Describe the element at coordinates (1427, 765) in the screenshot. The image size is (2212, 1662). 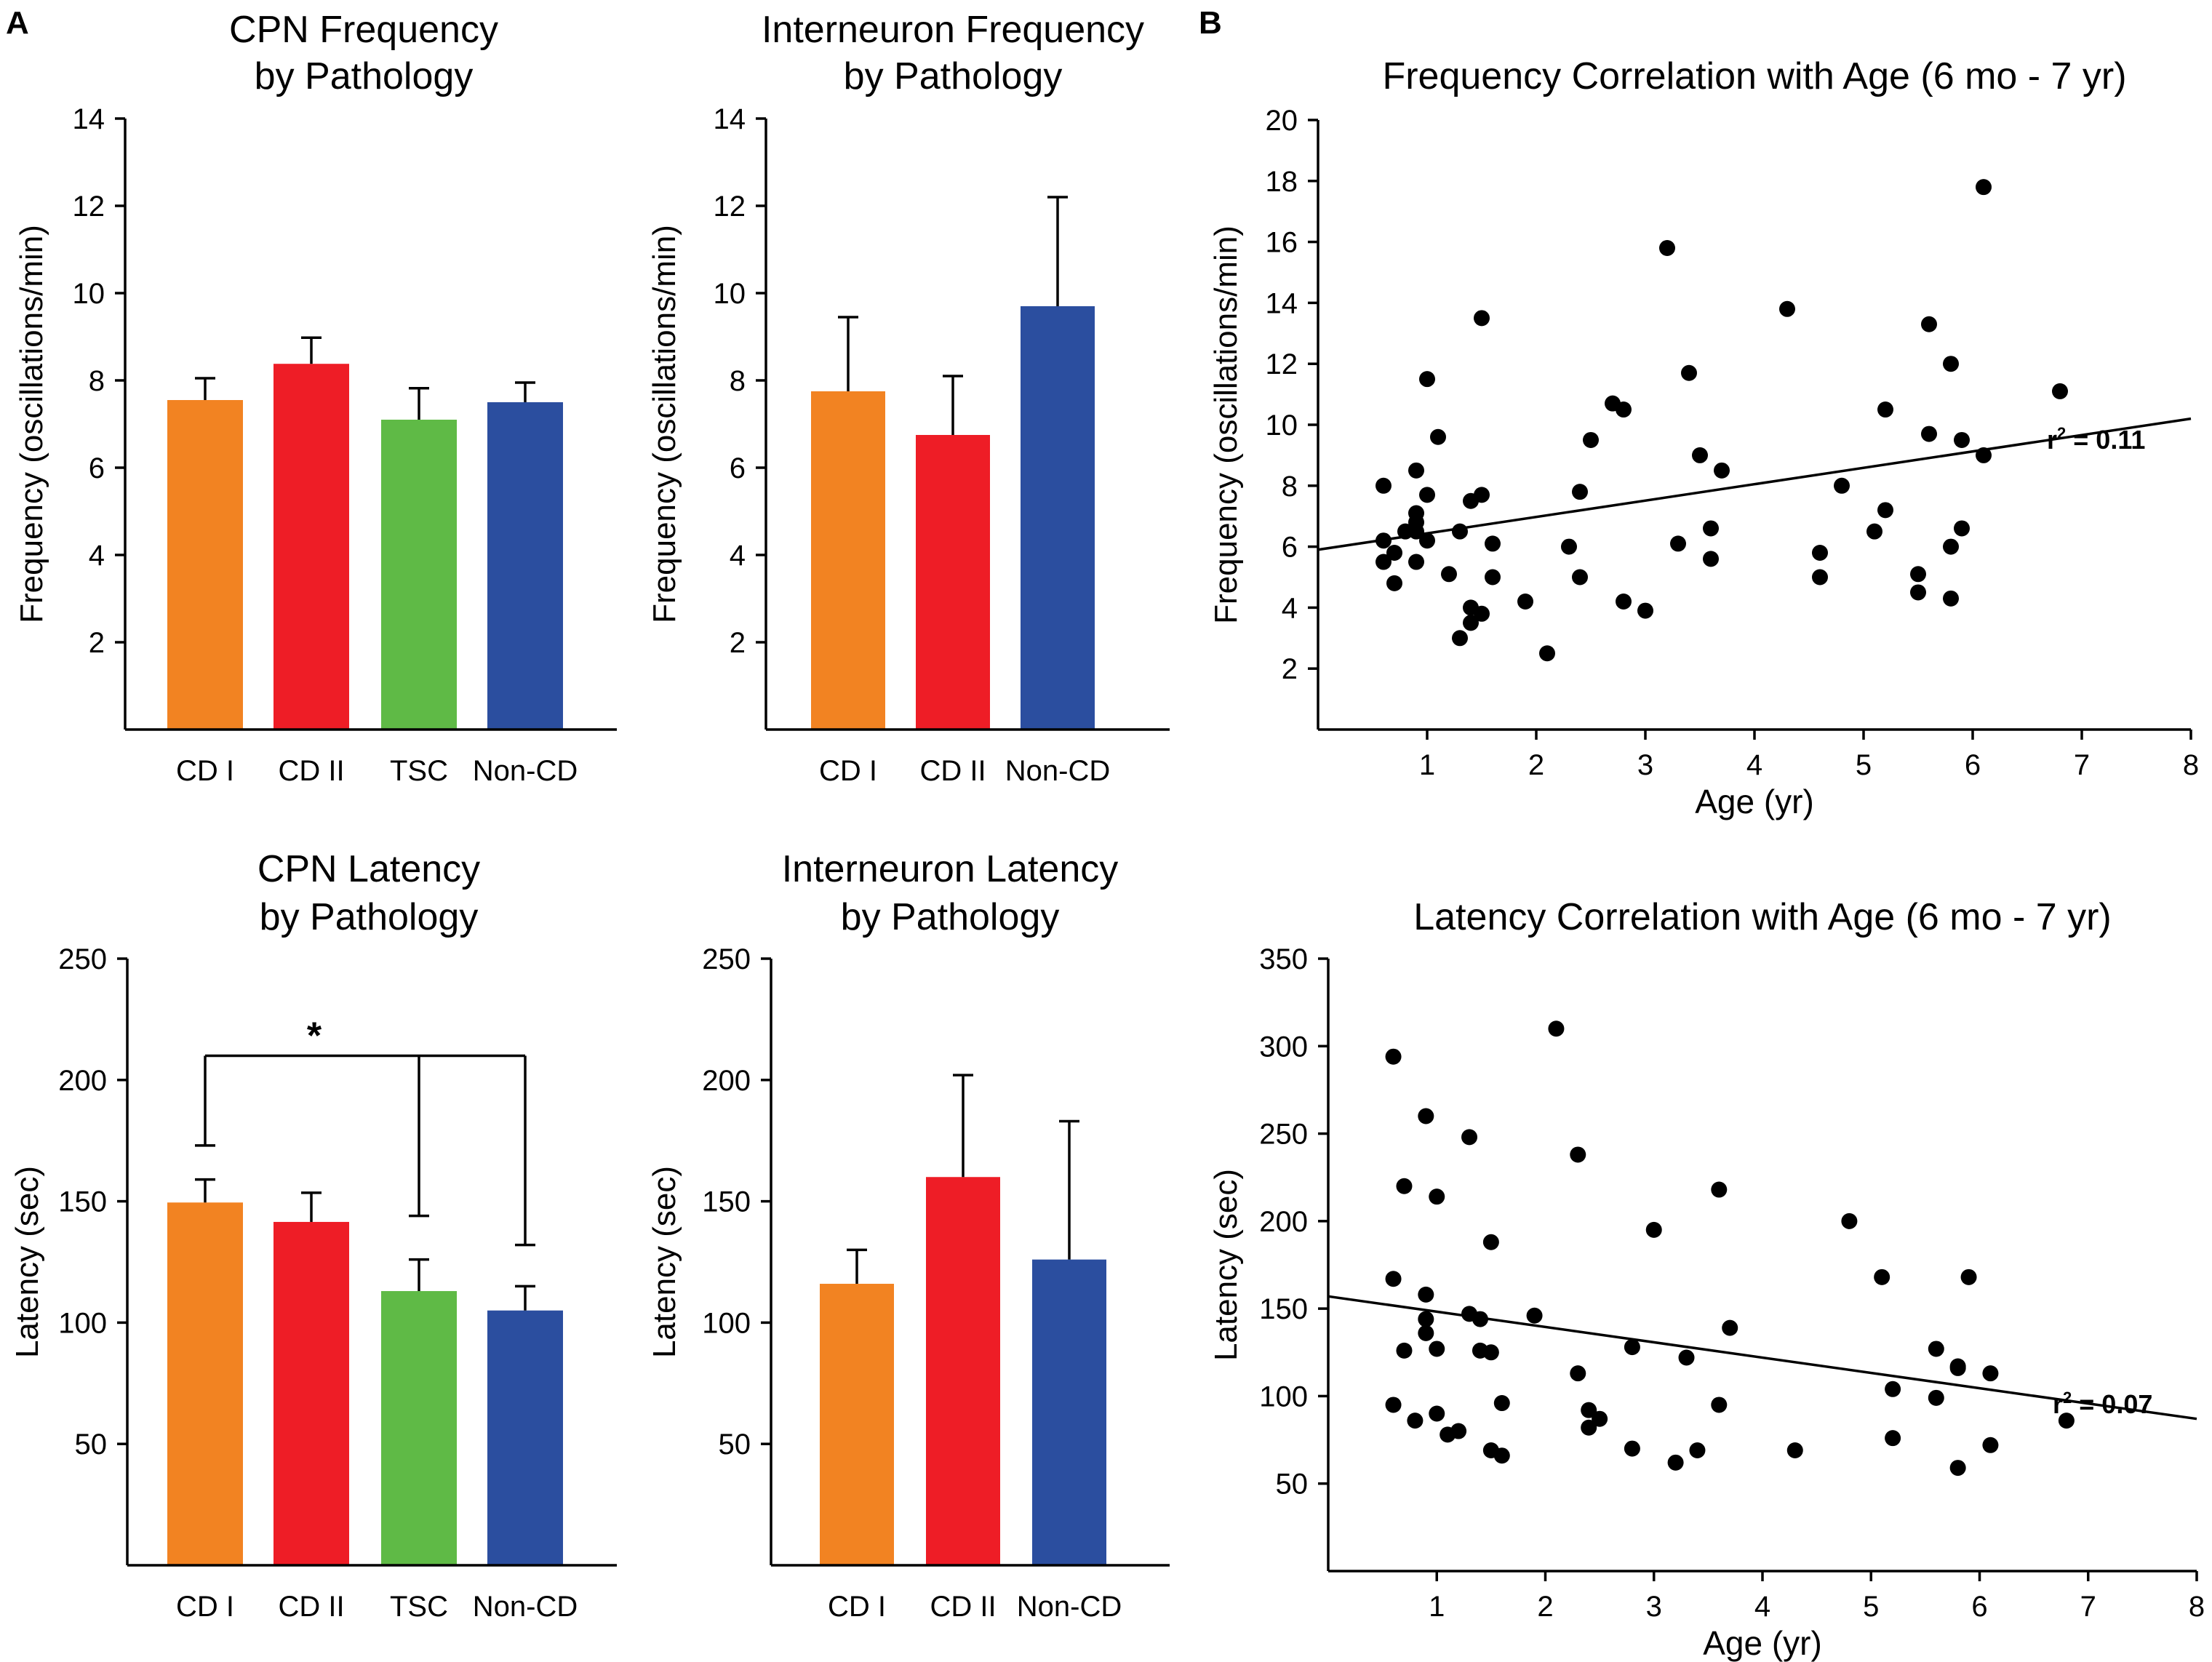
I see `x-tick-label: 1` at that location.